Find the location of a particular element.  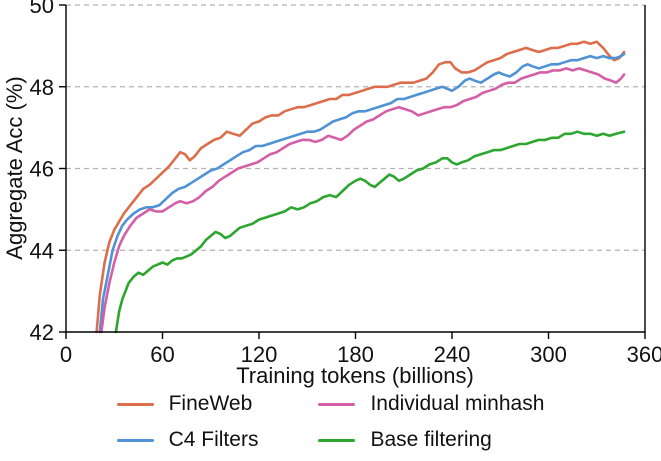

legend-item-c4-filters: C4 Filters is located at coordinates (187, 440).